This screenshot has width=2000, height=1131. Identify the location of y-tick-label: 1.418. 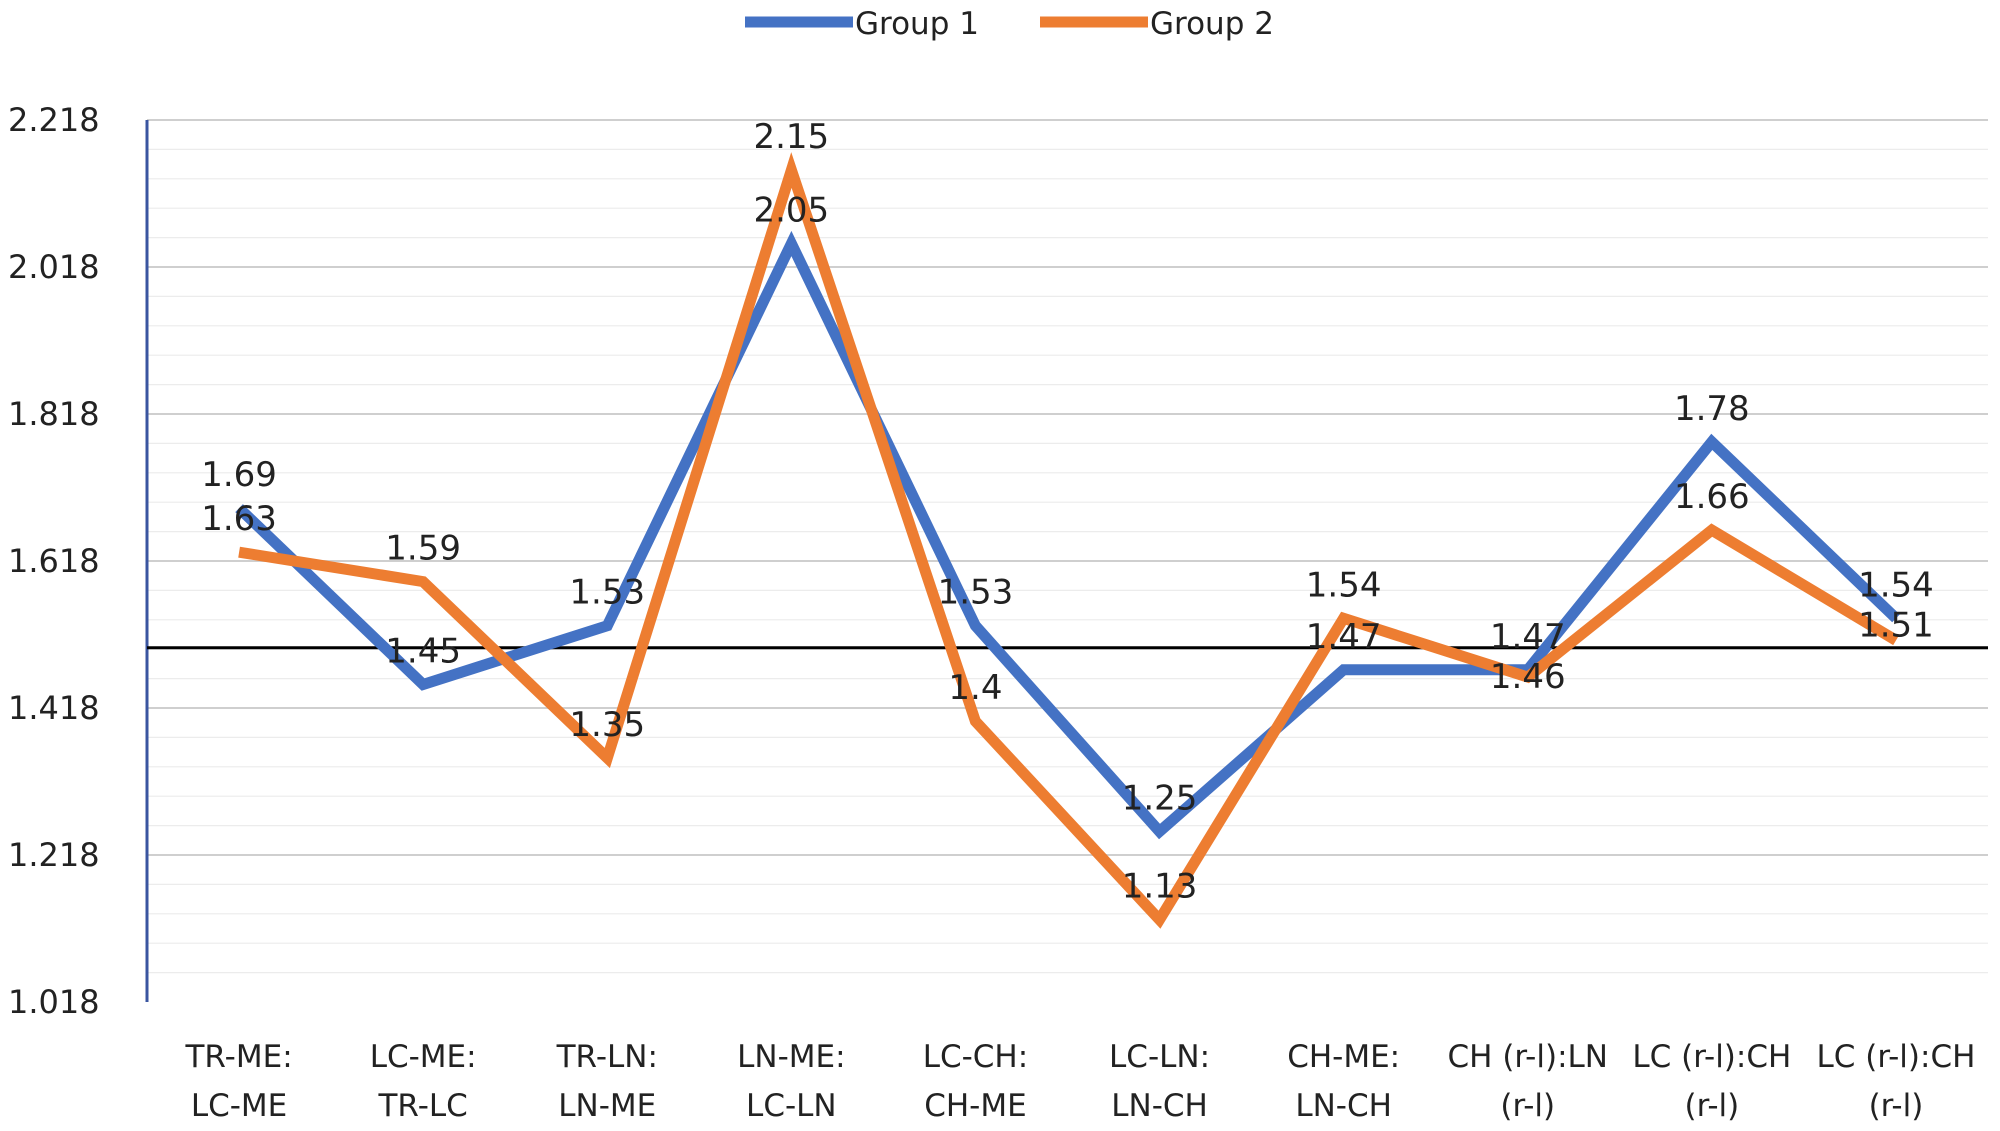
(54, 708).